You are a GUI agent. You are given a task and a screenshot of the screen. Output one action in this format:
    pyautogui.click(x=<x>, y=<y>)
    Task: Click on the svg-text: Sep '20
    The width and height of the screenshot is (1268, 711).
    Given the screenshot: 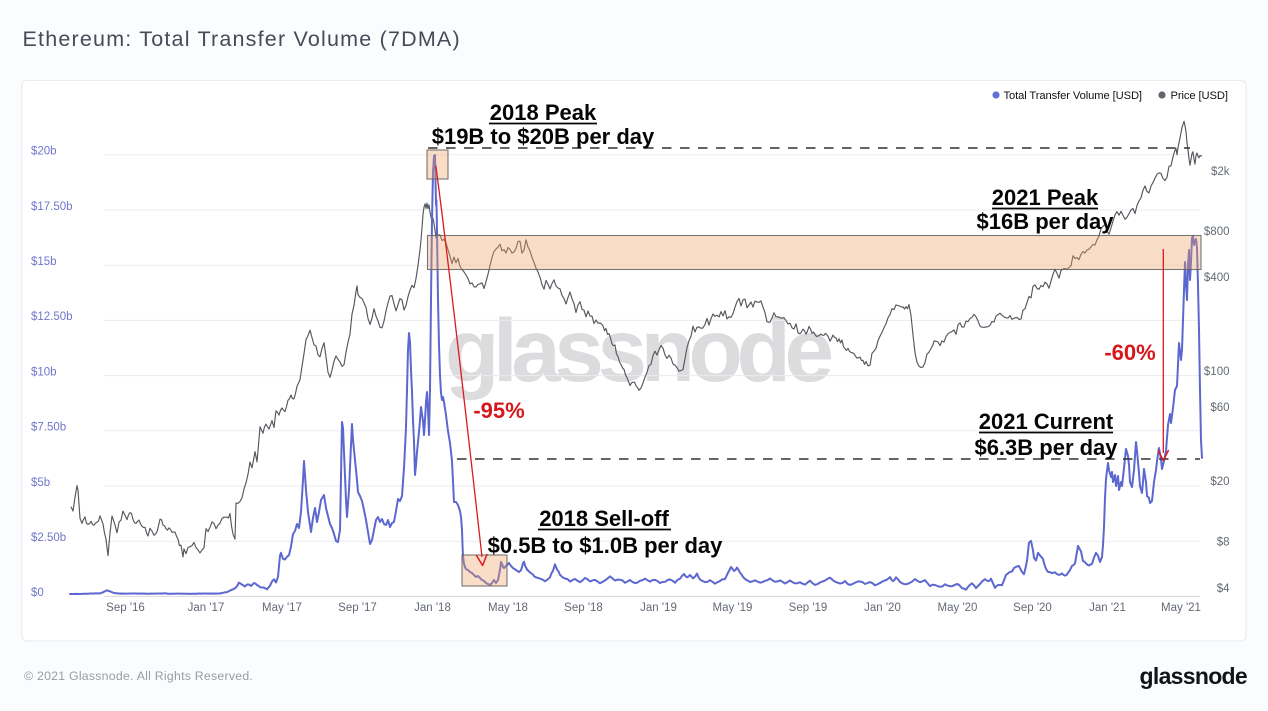 What is the action you would take?
    pyautogui.click(x=1032, y=608)
    